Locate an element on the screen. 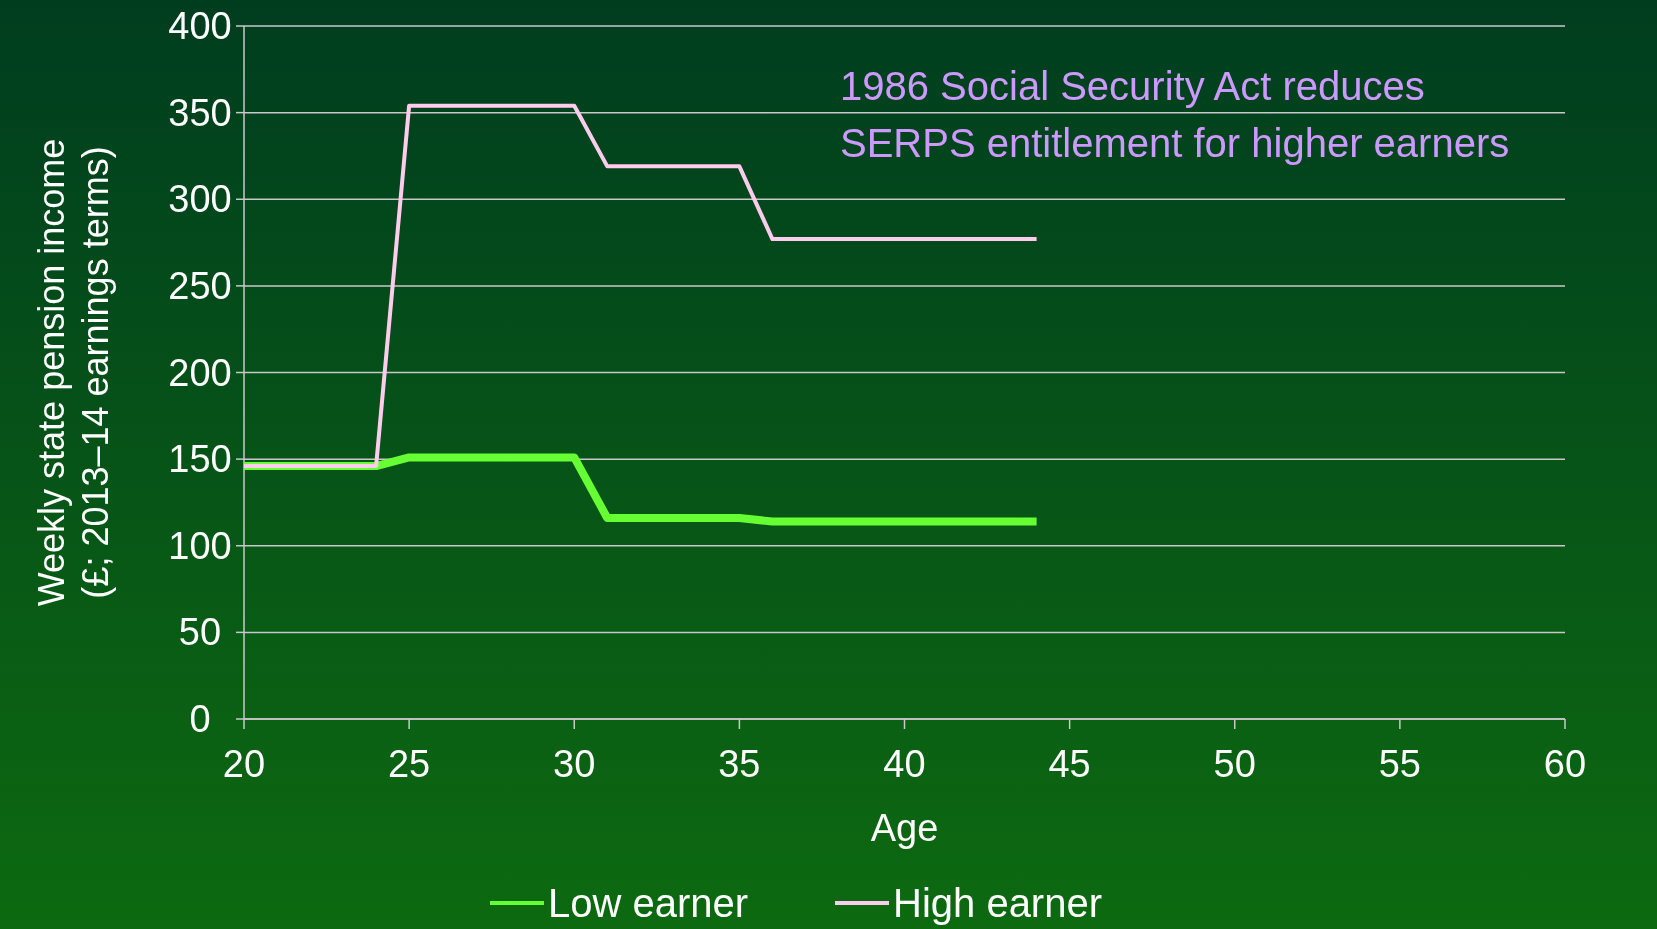  y-tick-label: 200 is located at coordinates (200, 372).